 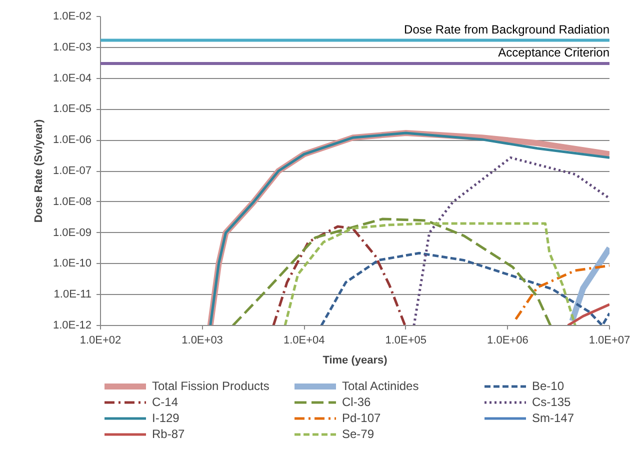 What do you see at coordinates (72, 109) in the screenshot?
I see `y-tick-label: 1.0E-05` at bounding box center [72, 109].